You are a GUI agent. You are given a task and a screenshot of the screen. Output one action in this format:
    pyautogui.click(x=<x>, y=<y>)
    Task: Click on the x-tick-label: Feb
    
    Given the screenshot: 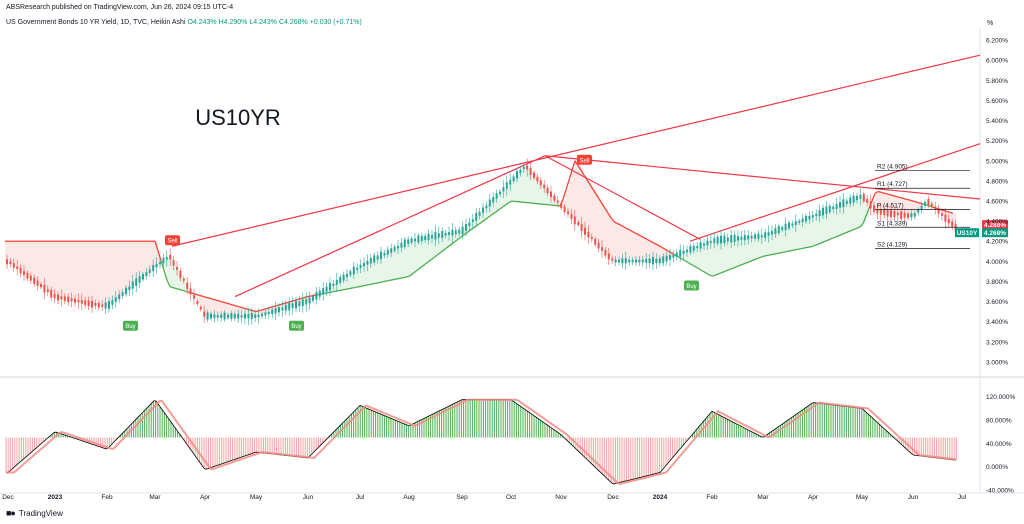 What is the action you would take?
    pyautogui.click(x=712, y=497)
    